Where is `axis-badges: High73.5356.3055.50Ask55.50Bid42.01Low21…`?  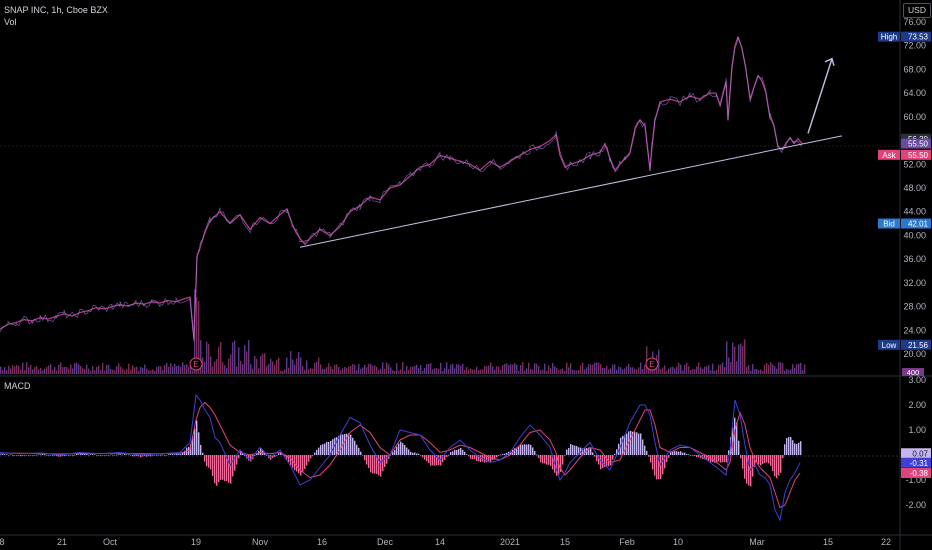
axis-badges: High73.5356.3055.50Ask55.50Bid42.01Low21… is located at coordinates (904, 254).